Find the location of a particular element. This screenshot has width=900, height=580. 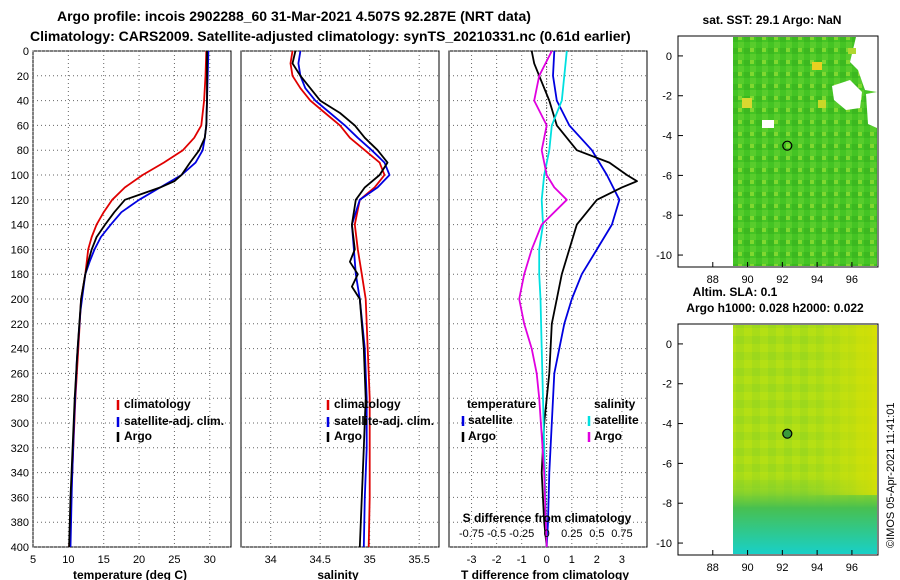

depth-tick-label: 220 is located at coordinates (20, 325).